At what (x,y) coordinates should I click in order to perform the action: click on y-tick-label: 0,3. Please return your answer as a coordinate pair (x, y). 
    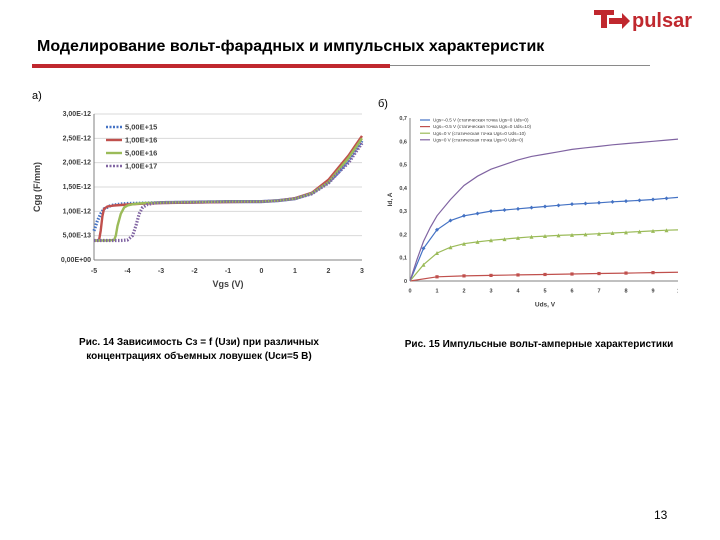
    Looking at the image, I should click on (403, 212).